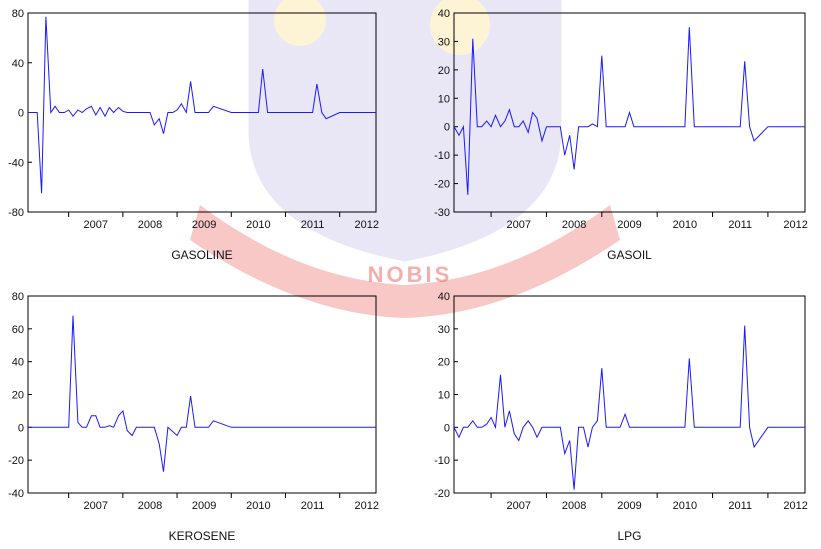 This screenshot has height=549, width=821. Describe the element at coordinates (16, 213) in the screenshot. I see `y-tick-label: -80` at that location.